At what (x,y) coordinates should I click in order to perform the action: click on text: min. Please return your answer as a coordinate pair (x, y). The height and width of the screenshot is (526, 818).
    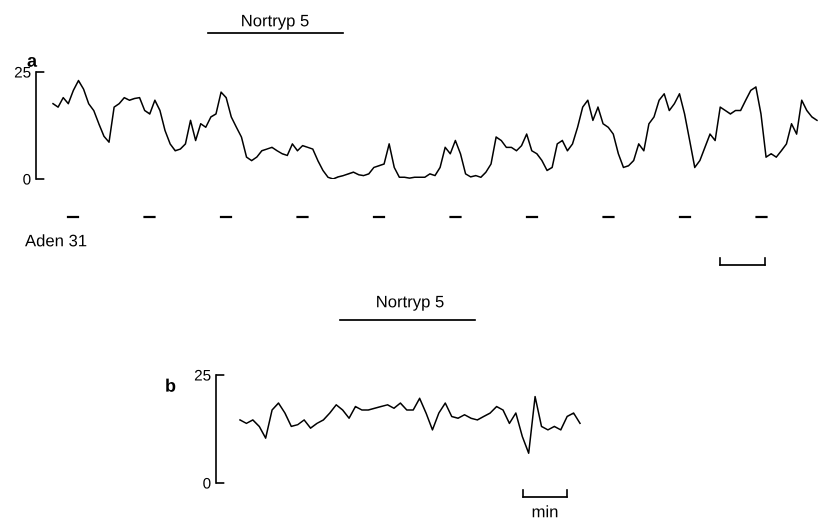
    Looking at the image, I should click on (545, 511).